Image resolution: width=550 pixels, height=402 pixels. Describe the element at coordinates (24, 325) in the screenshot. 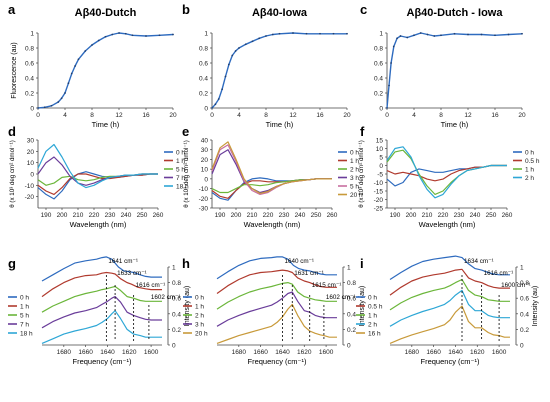

I see `legend-label: 7 h` at that location.